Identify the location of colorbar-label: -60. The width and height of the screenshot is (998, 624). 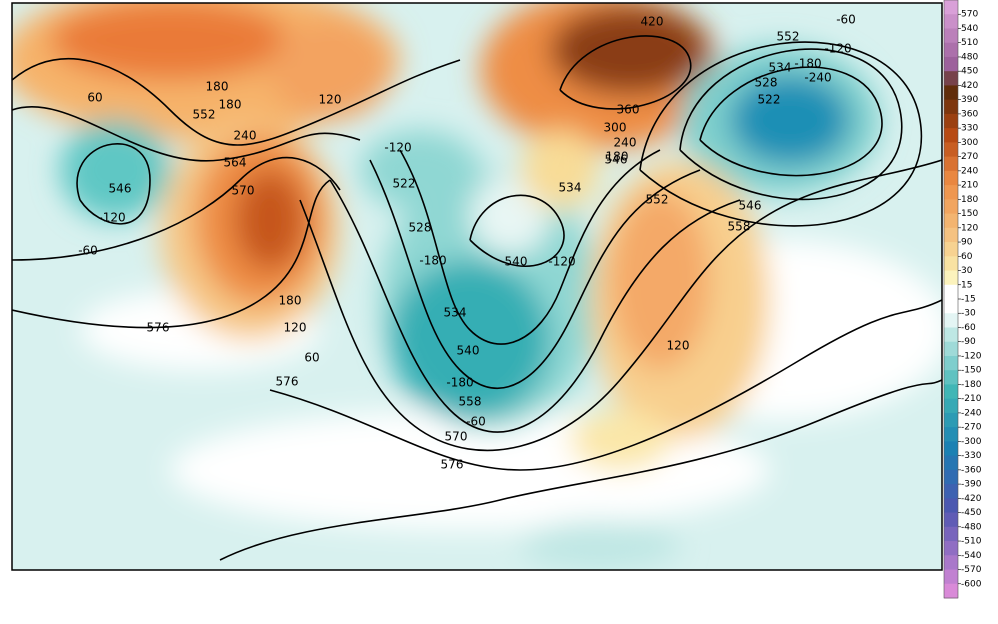
(968, 328).